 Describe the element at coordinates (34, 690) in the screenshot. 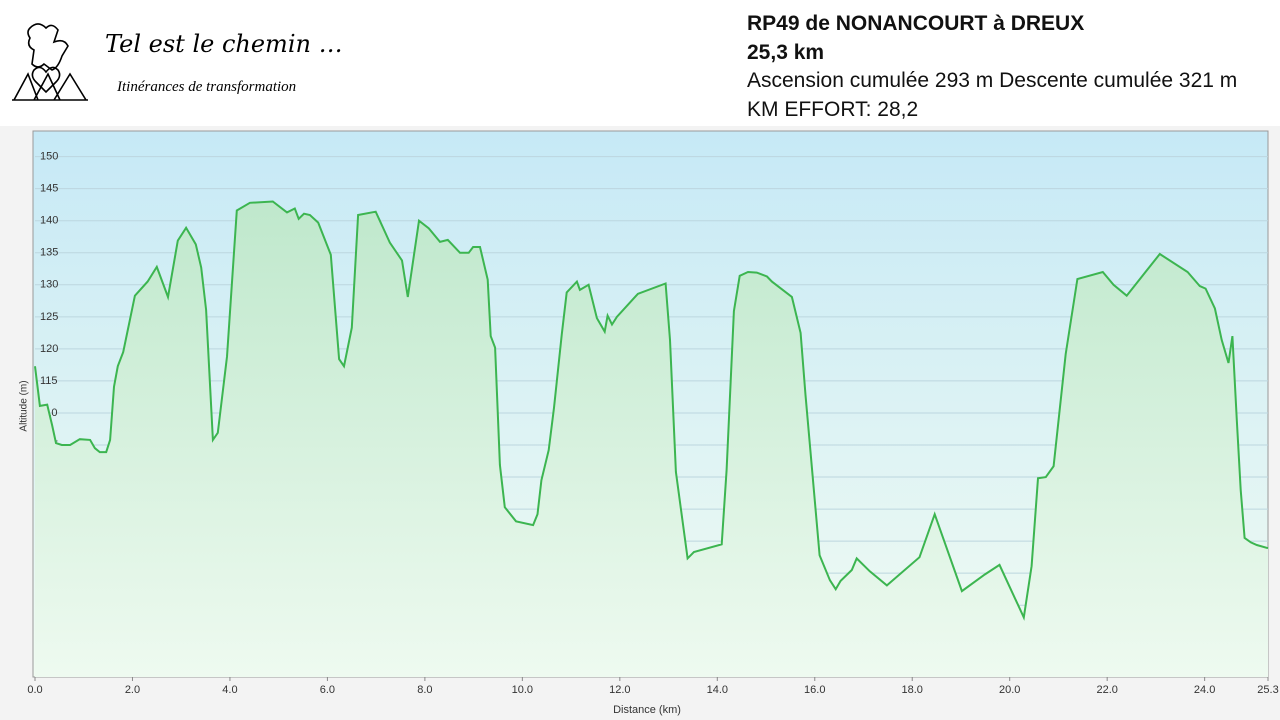

I see `x-tick-label: 0.0` at that location.